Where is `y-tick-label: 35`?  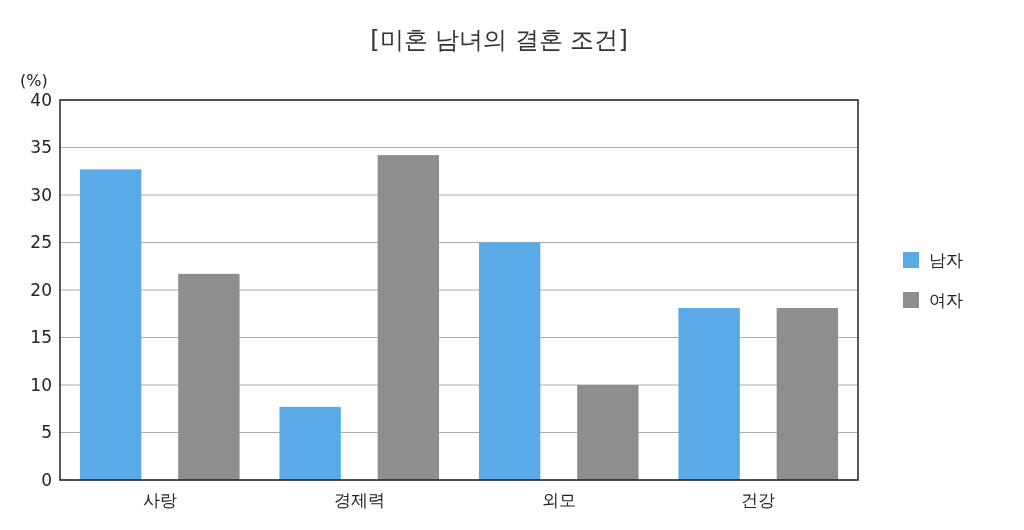
y-tick-label: 35 is located at coordinates (41, 147).